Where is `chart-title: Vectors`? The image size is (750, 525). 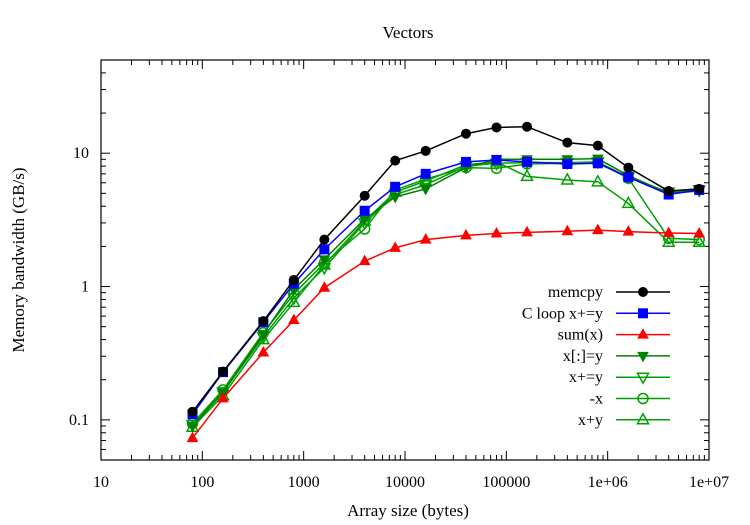 chart-title: Vectors is located at coordinates (408, 32).